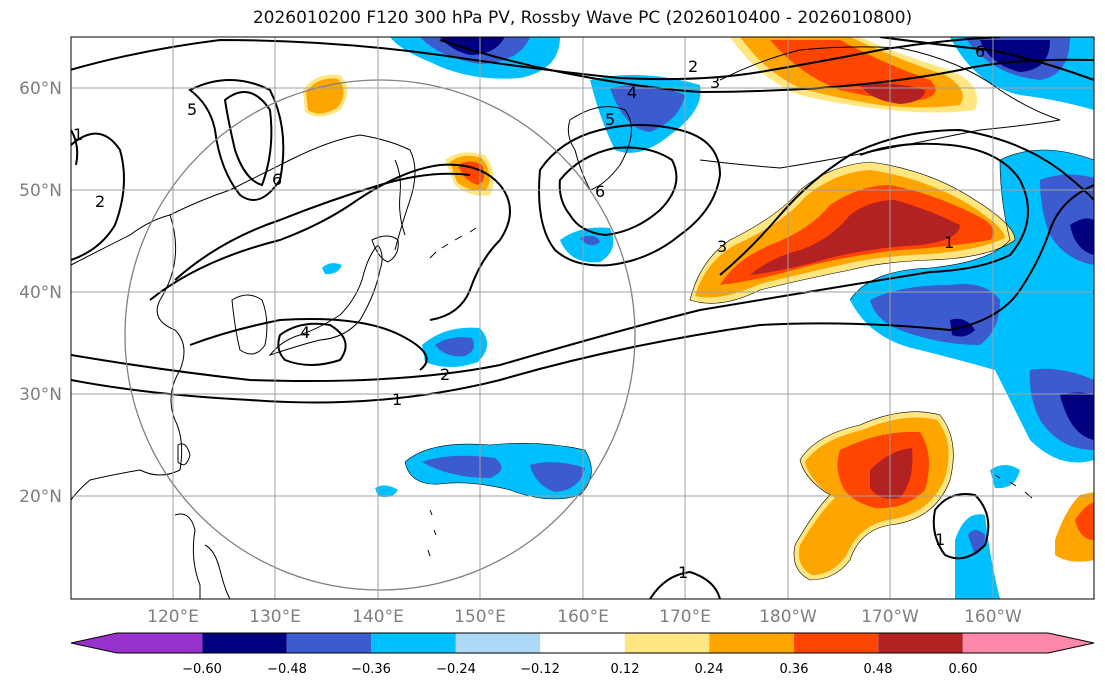  I want to click on colorbar-tick: −0.36, so click(371, 669).